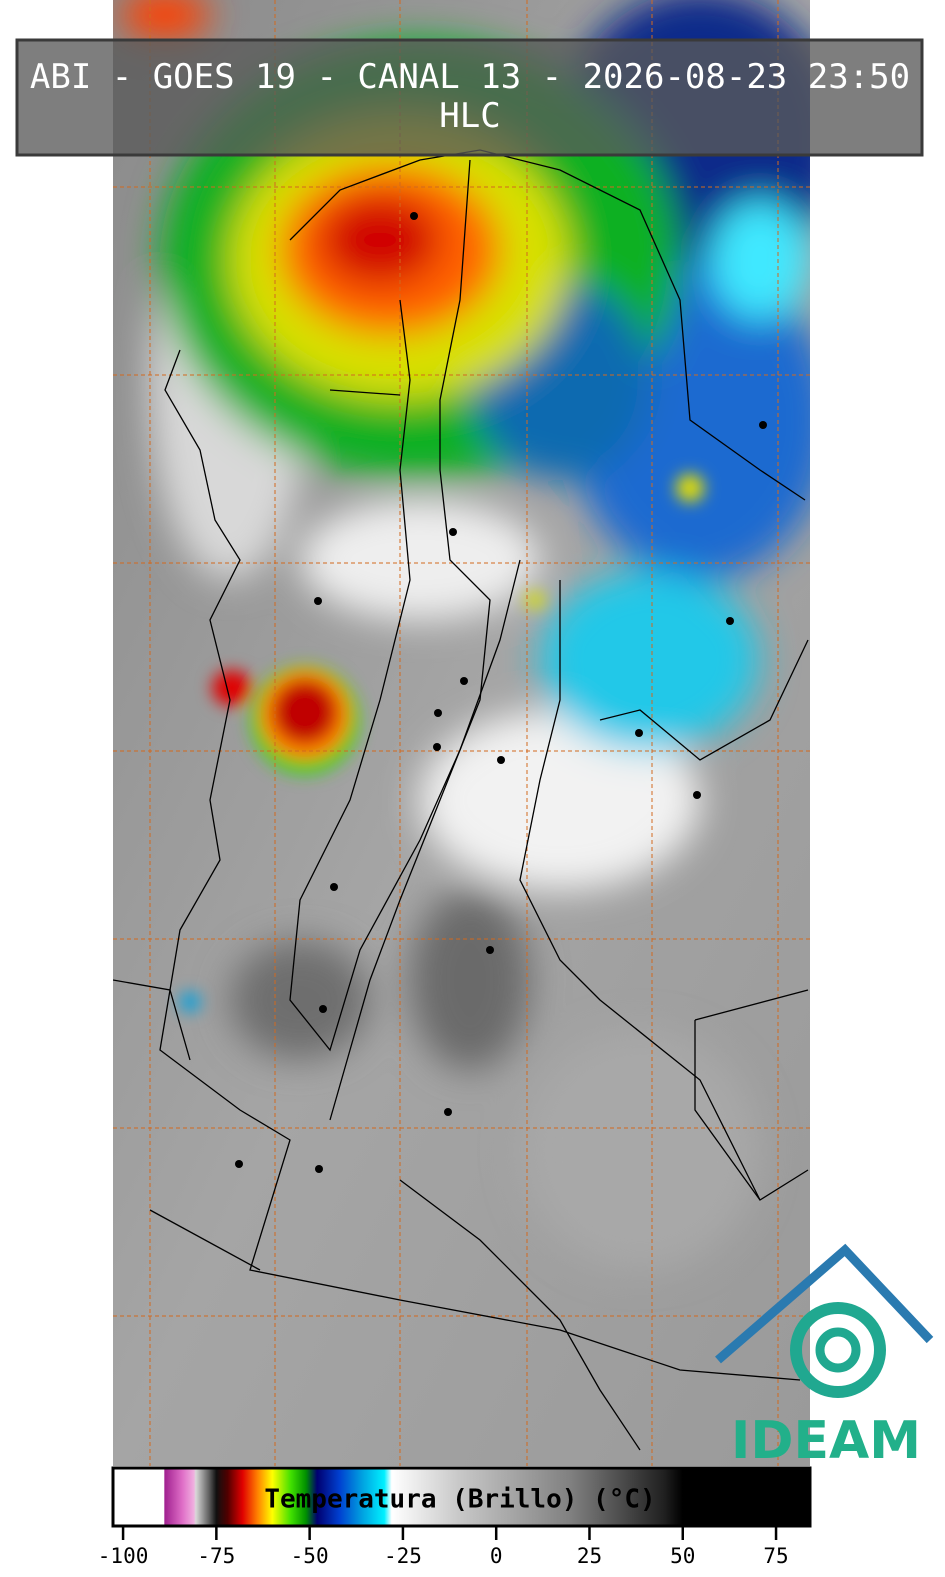 This screenshot has height=1577, width=945. Describe the element at coordinates (826, 1441) in the screenshot. I see `logo-text: IDEAM` at that location.